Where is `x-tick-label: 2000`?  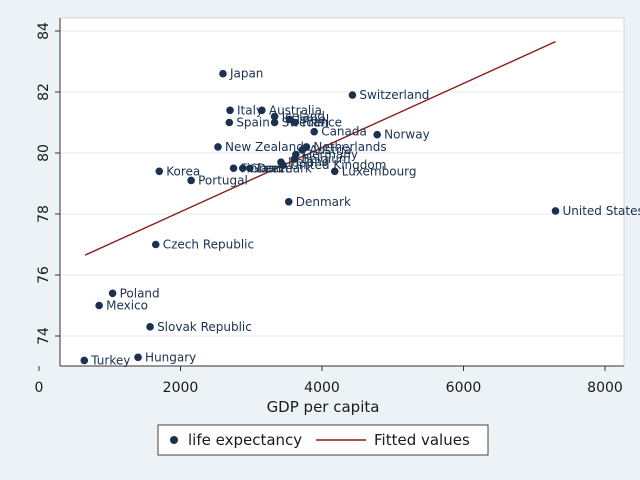 x-tick-label: 2000 is located at coordinates (181, 388).